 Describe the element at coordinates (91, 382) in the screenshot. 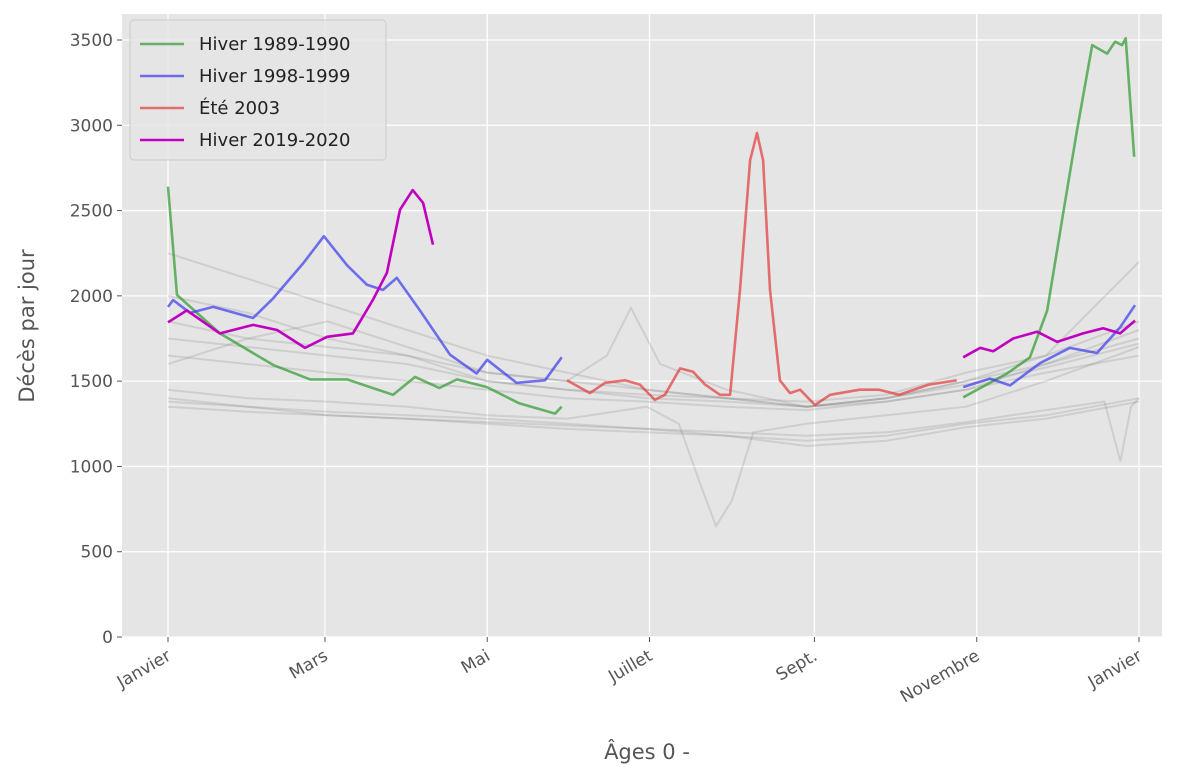

I see `y-tick-label: 1500` at that location.